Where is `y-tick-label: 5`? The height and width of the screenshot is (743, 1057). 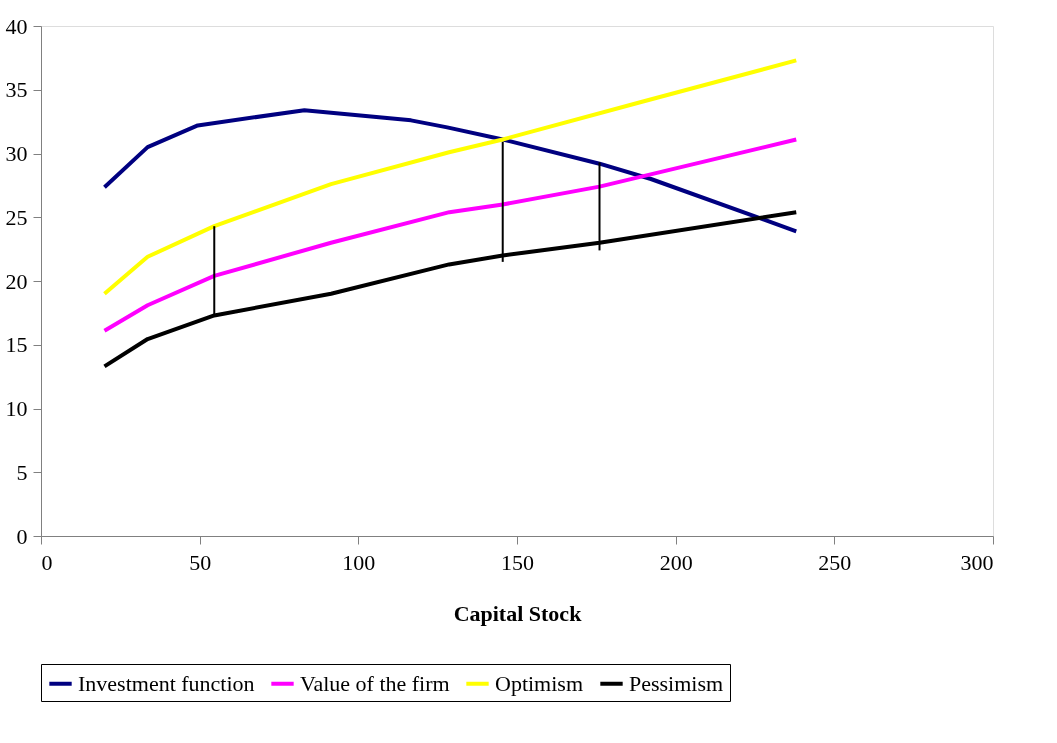
y-tick-label: 5 is located at coordinates (22, 472).